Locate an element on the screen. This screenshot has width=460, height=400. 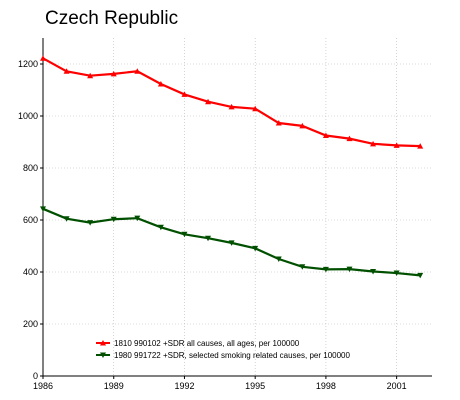
x-tick-label: 2001 is located at coordinates (397, 386).